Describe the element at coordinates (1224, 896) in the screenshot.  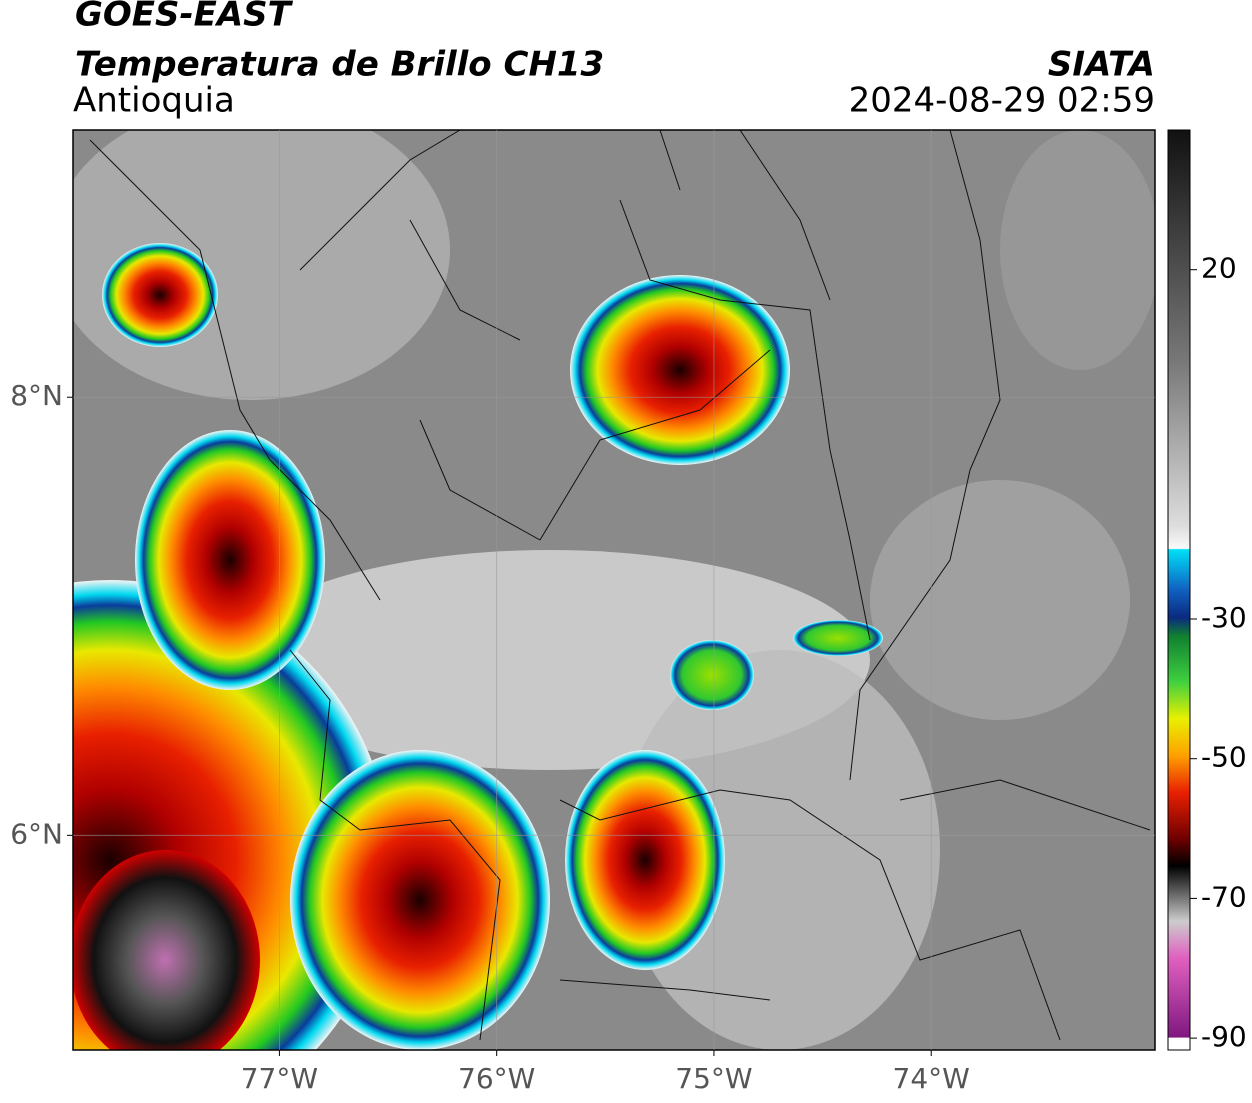
I see `colorbar-tick-label: -70` at that location.